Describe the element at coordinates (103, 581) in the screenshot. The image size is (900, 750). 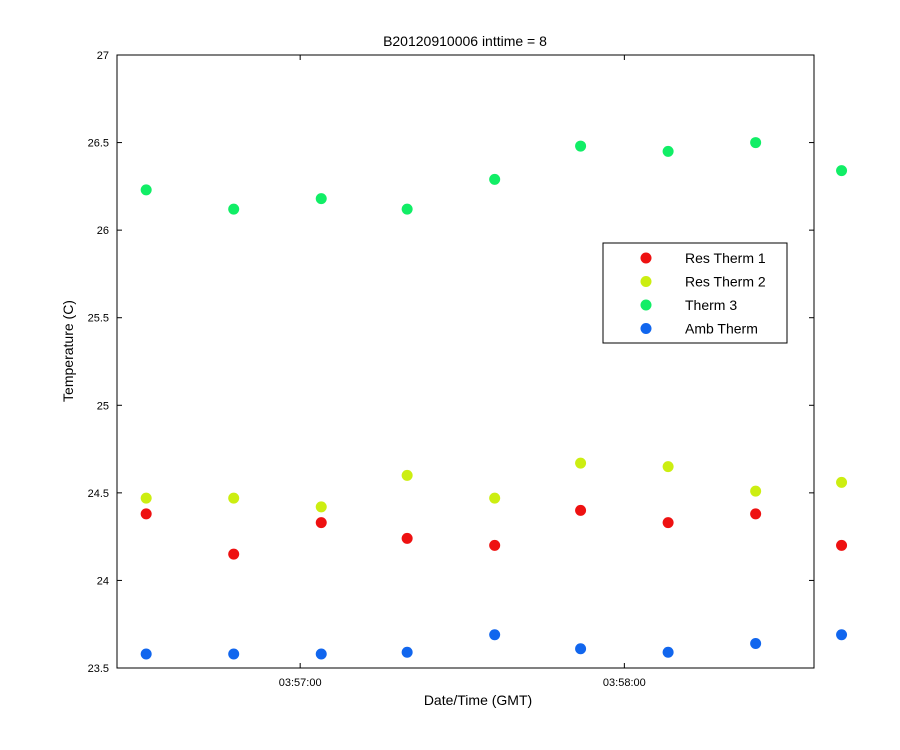
I see `y-tick-label: 24` at that location.